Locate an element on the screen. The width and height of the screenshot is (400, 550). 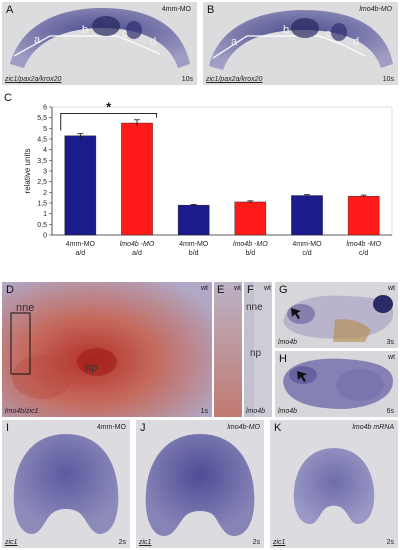
panel-h-genotype: wt is located at coordinates (391, 357).